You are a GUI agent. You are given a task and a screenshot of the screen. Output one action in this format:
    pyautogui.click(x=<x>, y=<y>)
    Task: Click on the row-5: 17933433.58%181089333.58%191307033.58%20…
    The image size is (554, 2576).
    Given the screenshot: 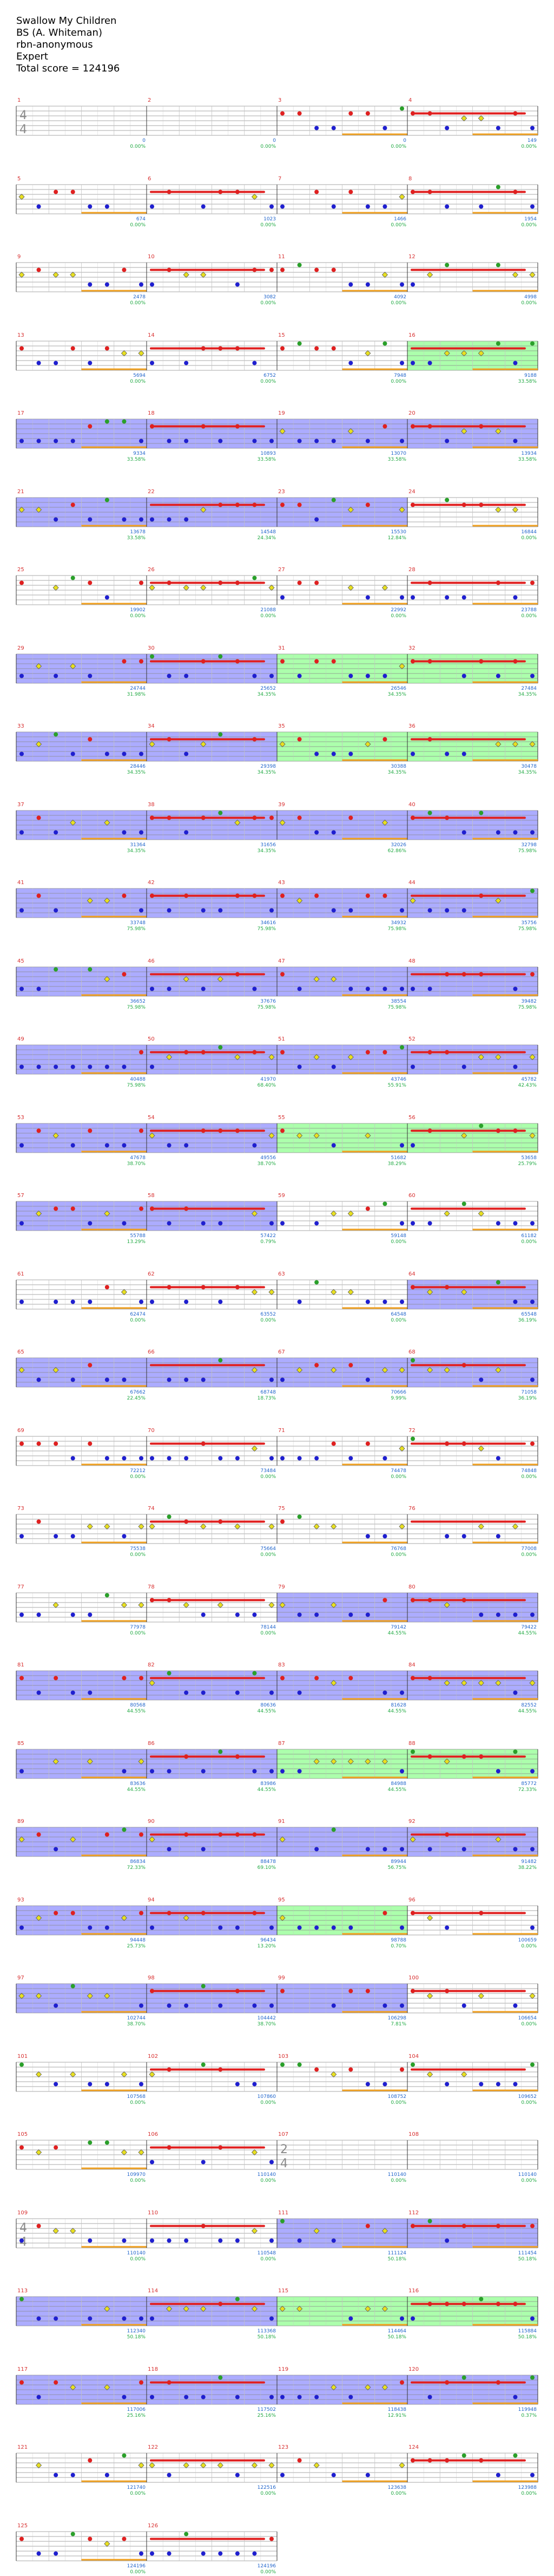 What is the action you would take?
    pyautogui.click(x=277, y=436)
    